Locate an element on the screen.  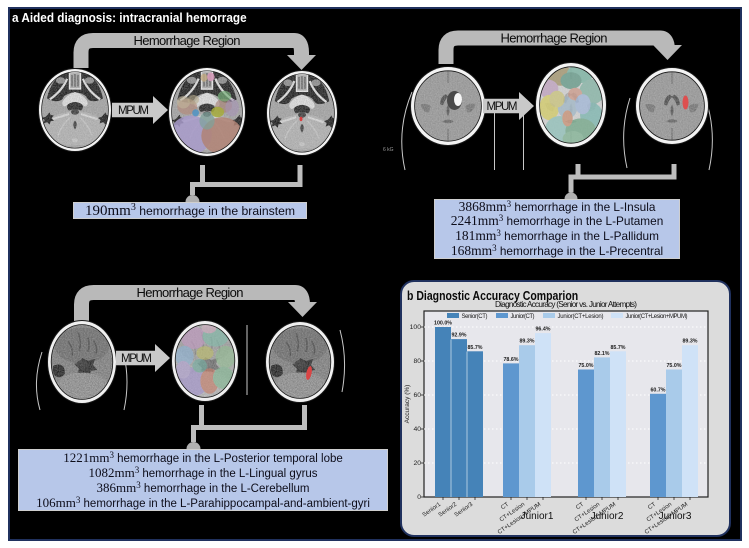
svg-text: 20 is located at coordinates (417, 463).